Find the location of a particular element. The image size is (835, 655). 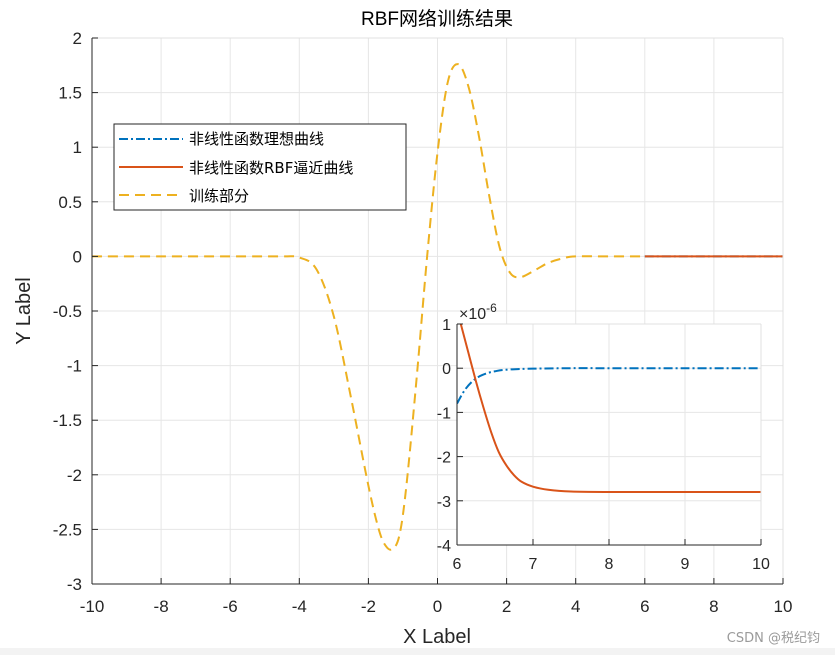

y-tick-label: -4 is located at coordinates (444, 546).